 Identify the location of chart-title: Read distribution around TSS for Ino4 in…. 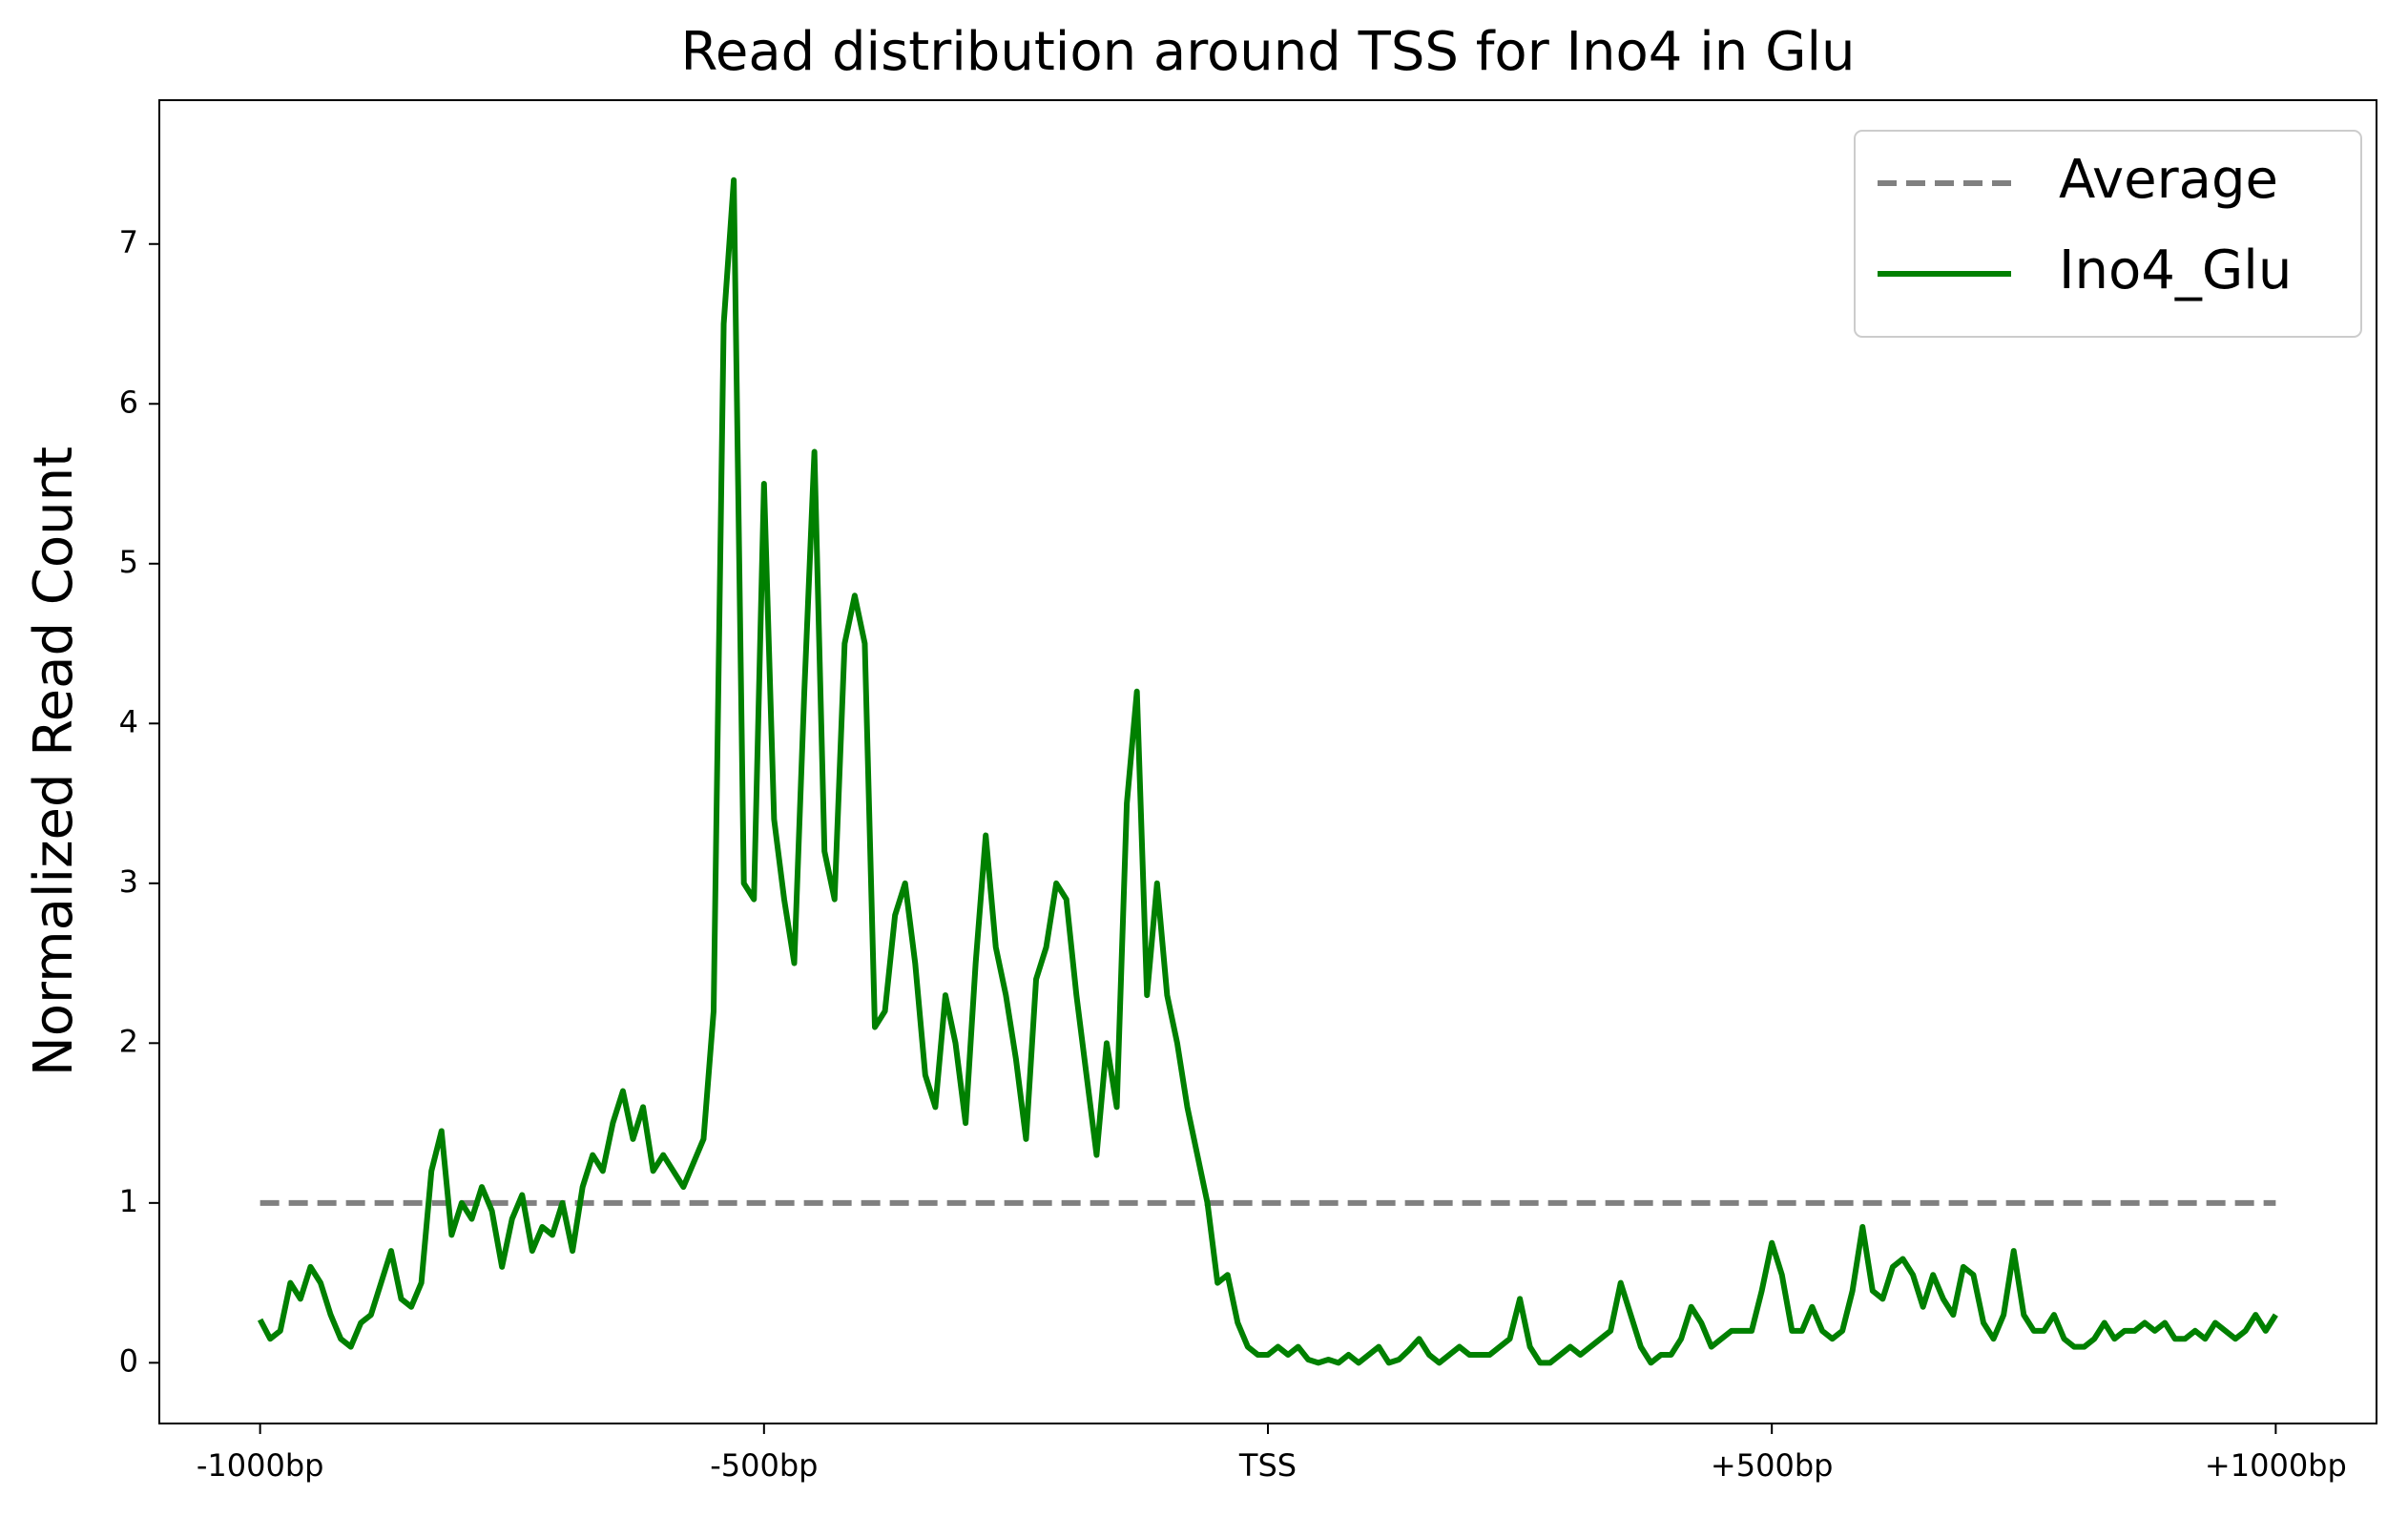
(1267, 52).